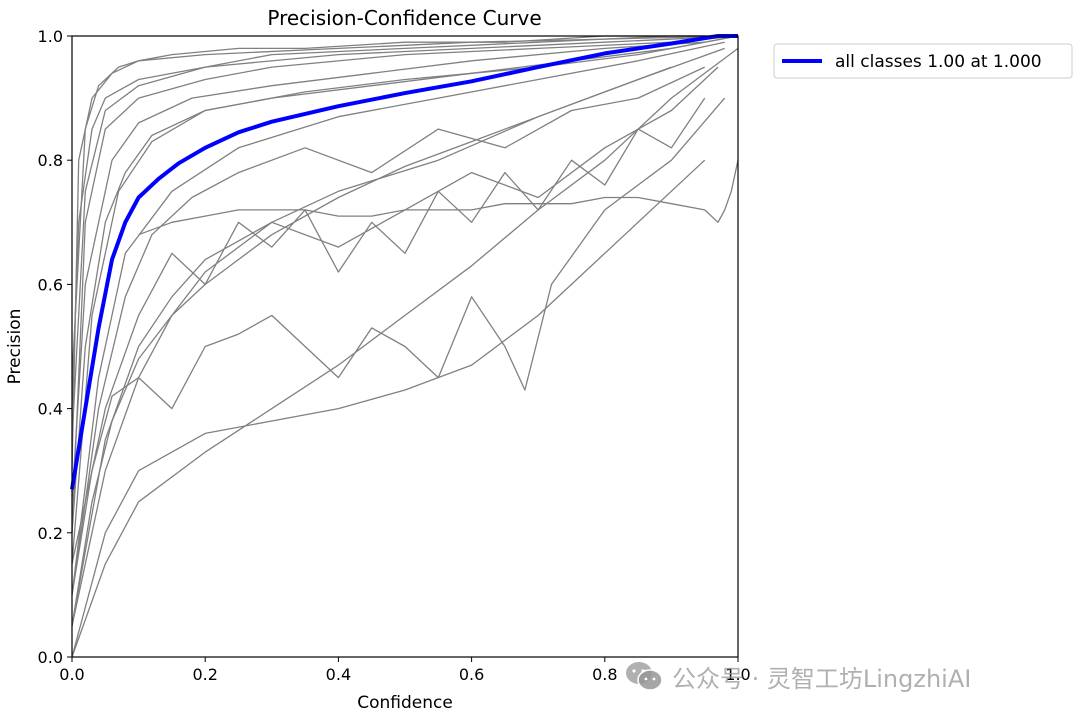  What do you see at coordinates (50, 409) in the screenshot?
I see `y-tick-label: 0.4` at bounding box center [50, 409].